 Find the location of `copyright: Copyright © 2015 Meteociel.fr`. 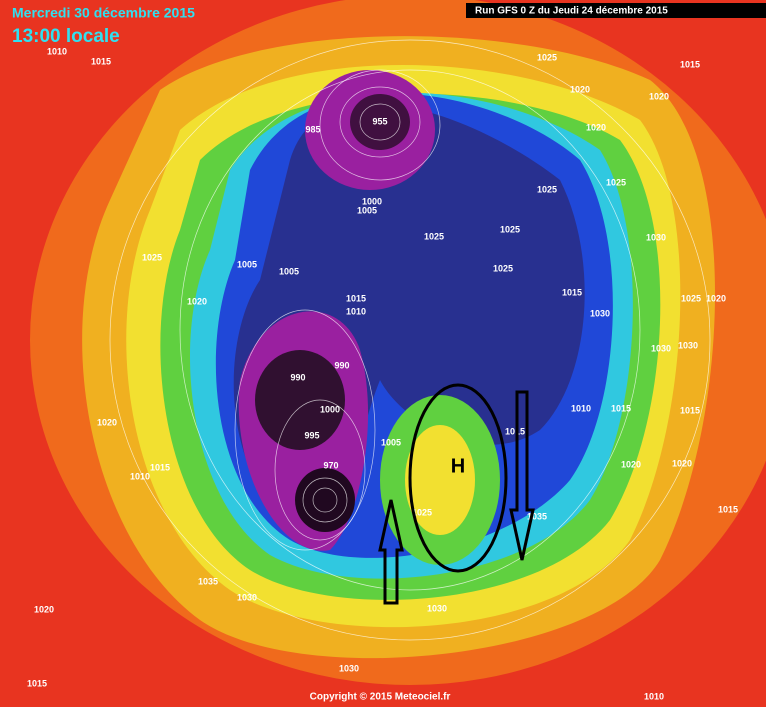

copyright: Copyright © 2015 Meteociel.fr is located at coordinates (380, 697).